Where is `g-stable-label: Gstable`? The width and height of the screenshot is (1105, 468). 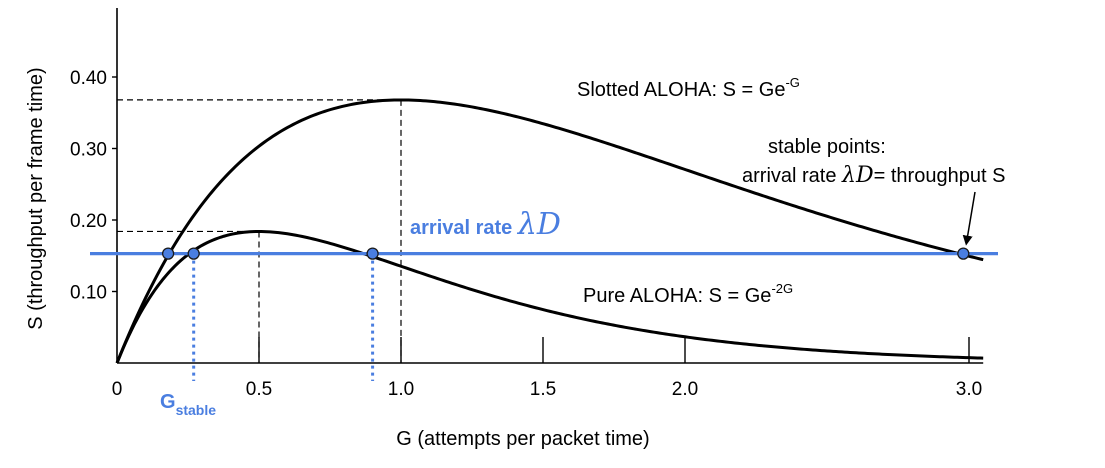
g-stable-label: Gstable is located at coordinates (188, 404).